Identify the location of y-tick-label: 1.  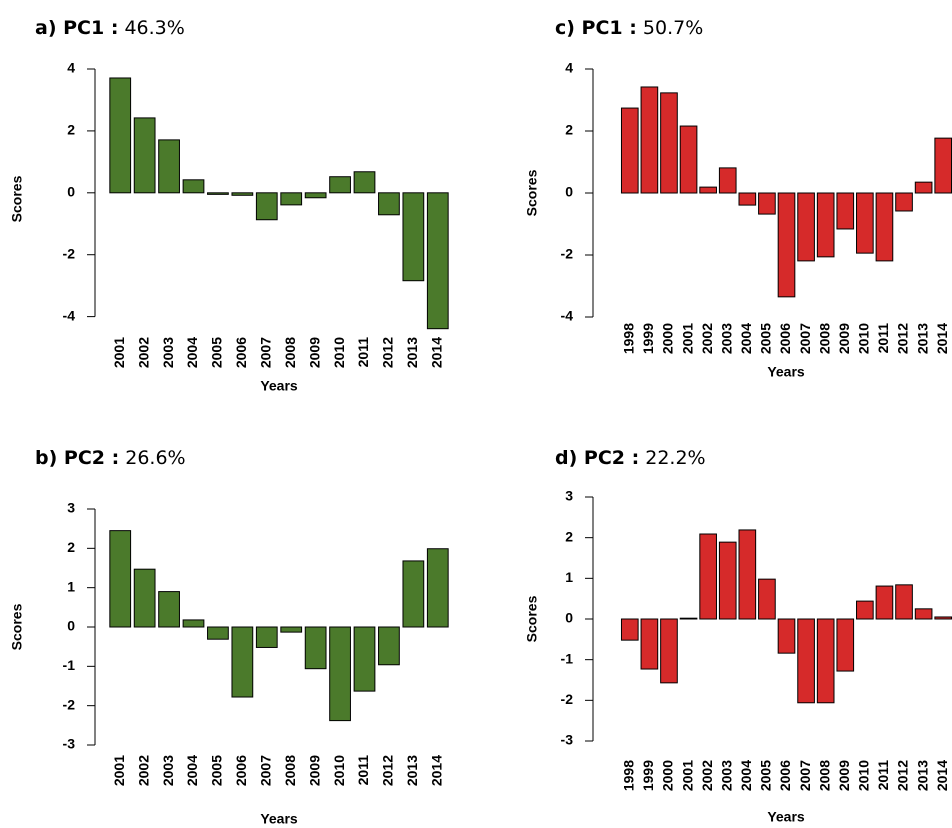
(71, 586).